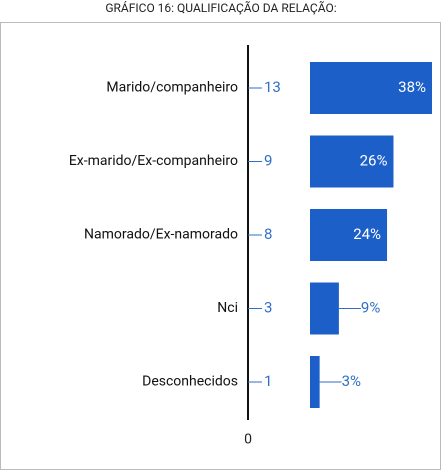 The height and width of the screenshot is (471, 442). I want to click on value-label: 38%, so click(412, 87).